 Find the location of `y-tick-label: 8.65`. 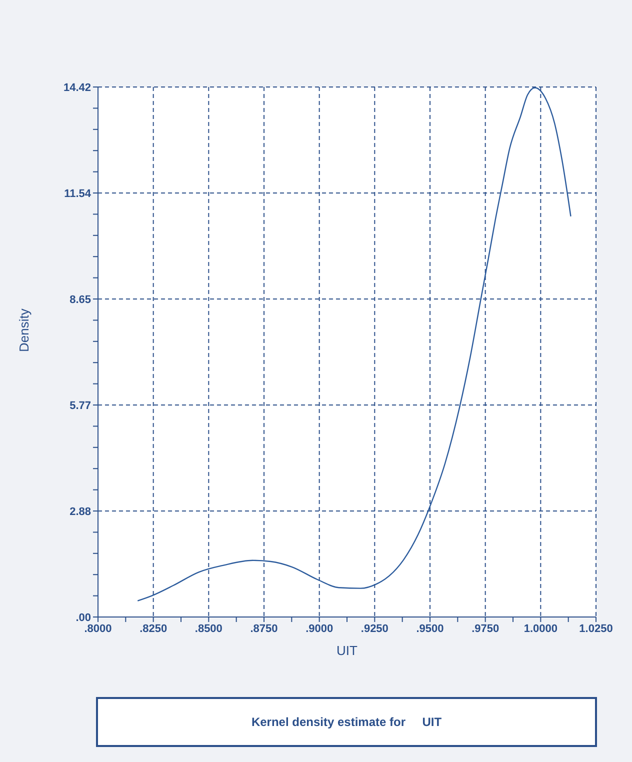

y-tick-label: 8.65 is located at coordinates (80, 300).